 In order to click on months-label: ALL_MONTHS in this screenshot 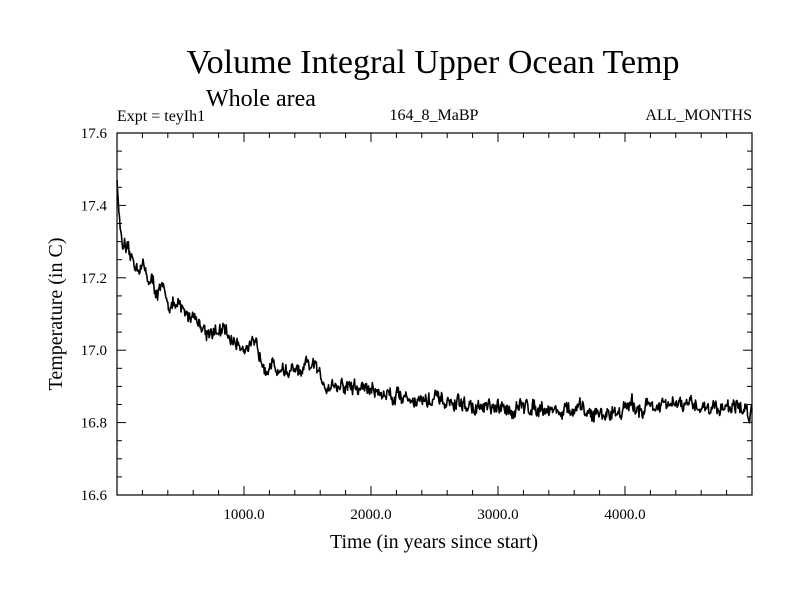, I will do `click(698, 115)`.